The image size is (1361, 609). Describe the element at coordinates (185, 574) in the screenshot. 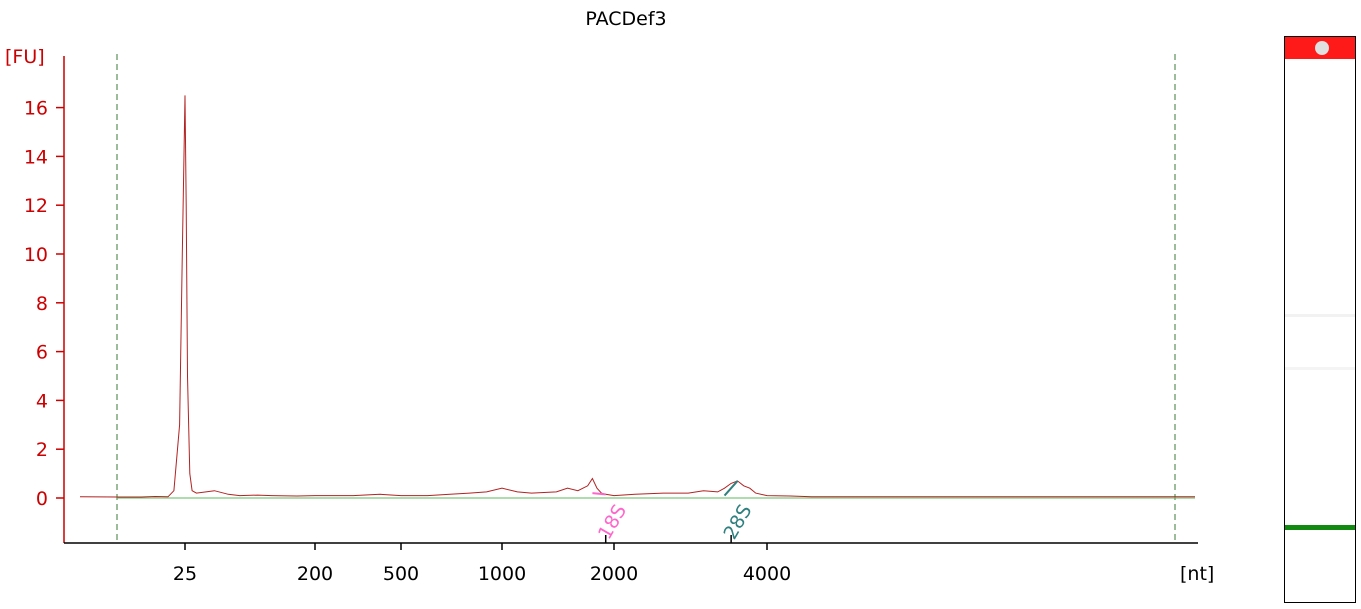

I see `x-tick-label: 25` at that location.